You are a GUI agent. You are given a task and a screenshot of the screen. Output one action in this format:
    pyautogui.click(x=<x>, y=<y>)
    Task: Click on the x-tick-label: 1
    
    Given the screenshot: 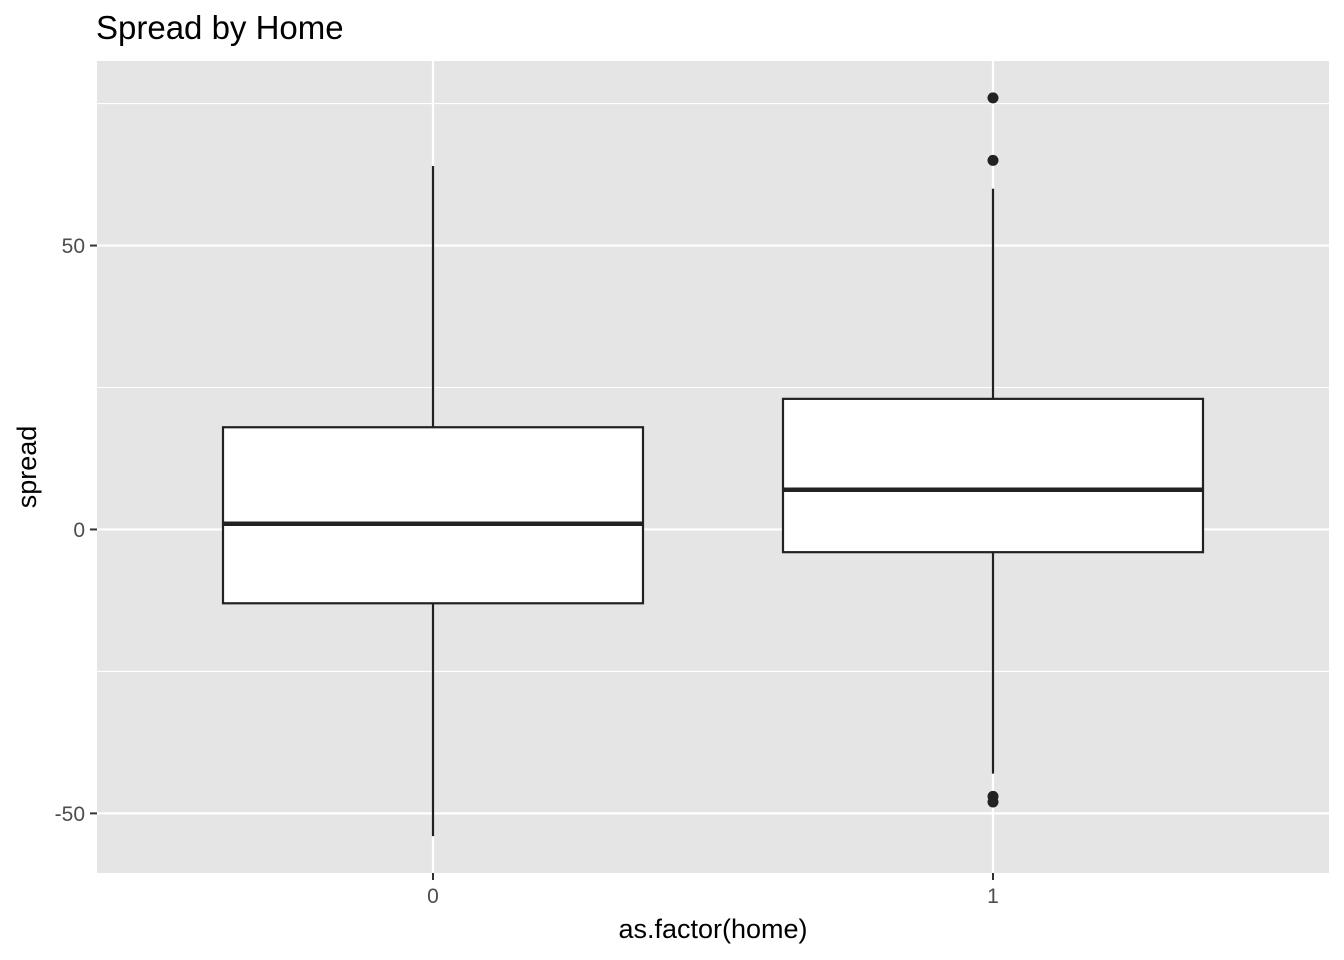 What is the action you would take?
    pyautogui.click(x=993, y=896)
    